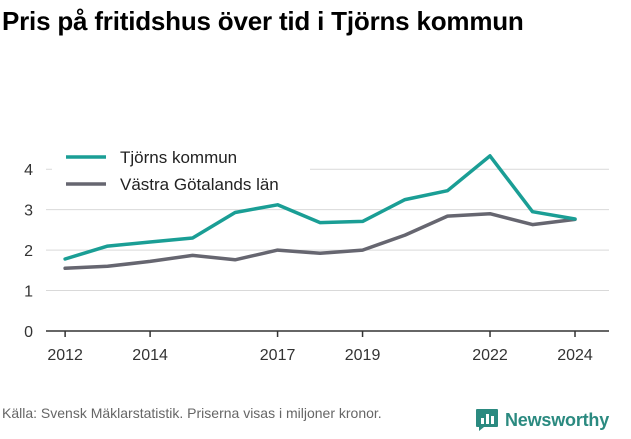 This screenshot has width=631, height=439. I want to click on legend: Tjörns kommun Västra Götalands län, so click(181, 172).